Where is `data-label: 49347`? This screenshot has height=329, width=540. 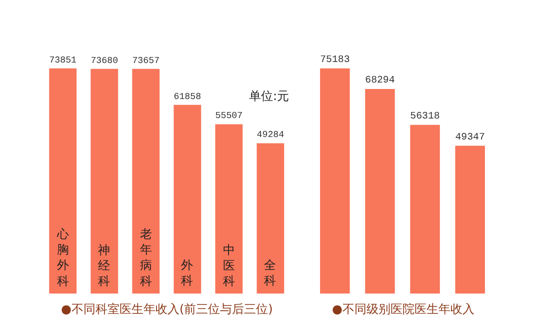 data-label: 49347 is located at coordinates (470, 136).